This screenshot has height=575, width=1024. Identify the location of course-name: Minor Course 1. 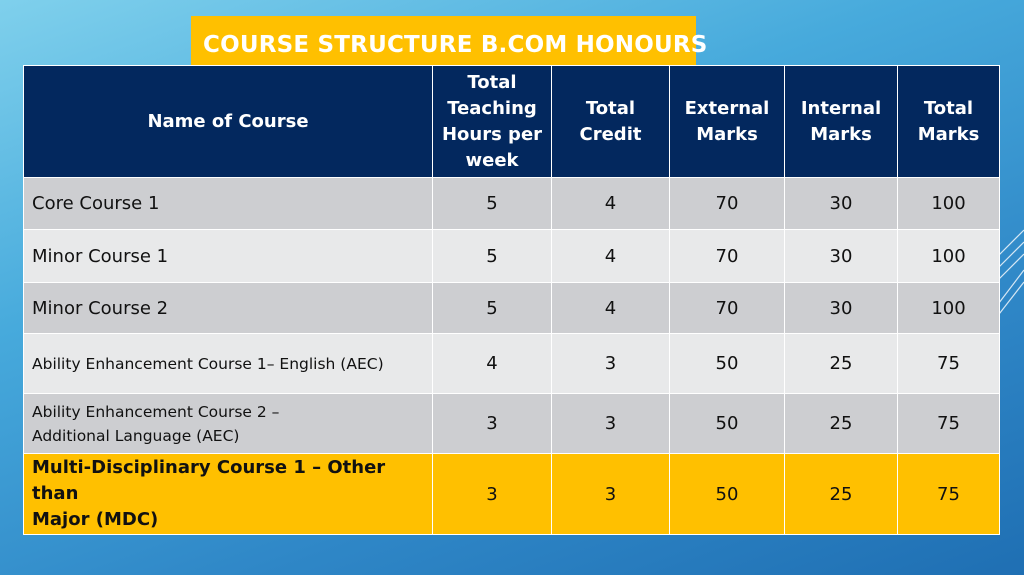
(228, 256).